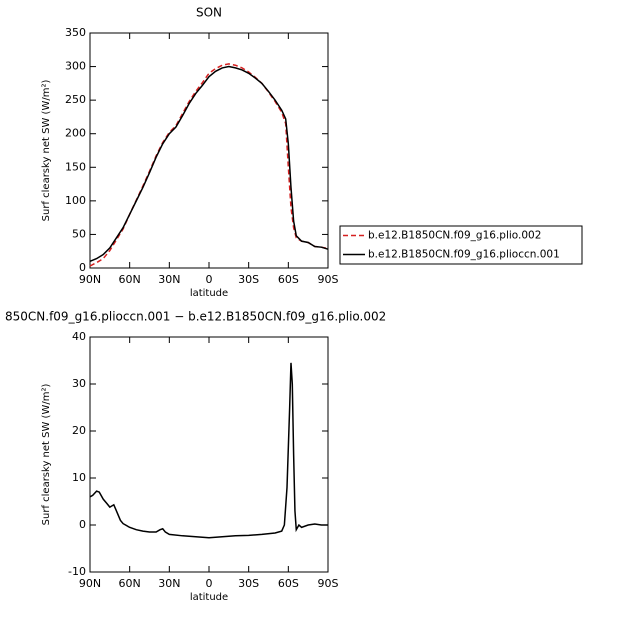 Image resolution: width=618 pixels, height=618 pixels. What do you see at coordinates (454, 236) in the screenshot?
I see `legend-label: b.e12.B1850CN.f09_g16.plio.002` at bounding box center [454, 236].